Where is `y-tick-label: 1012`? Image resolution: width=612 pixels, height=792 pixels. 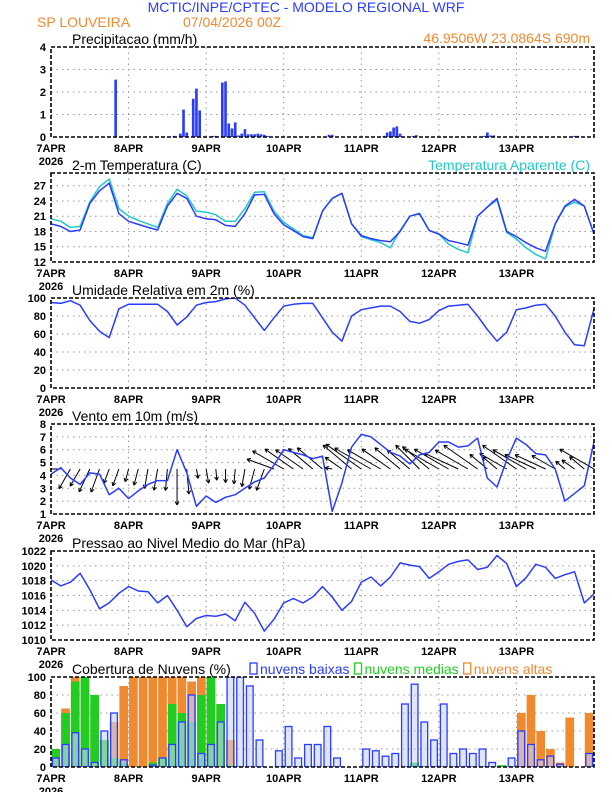 y-tick-label: 1012 is located at coordinates (34, 626).